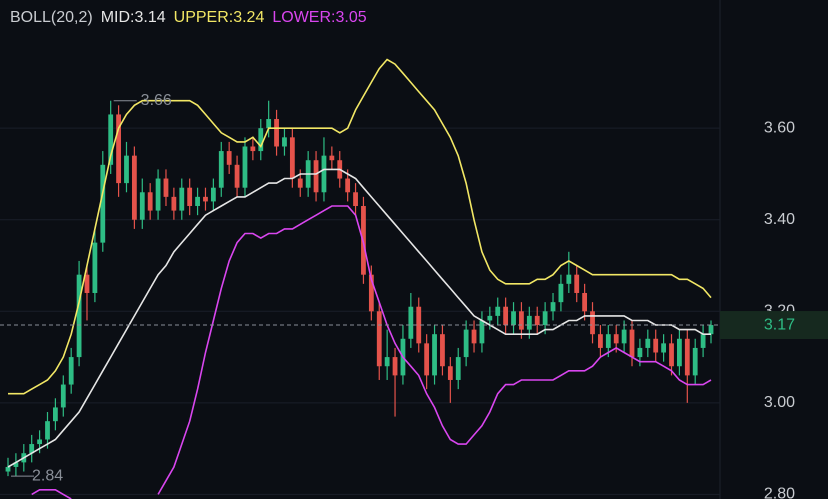 This screenshot has width=828, height=499. What do you see at coordinates (779, 402) in the screenshot?
I see `y-tick-label: 3.00` at bounding box center [779, 402].